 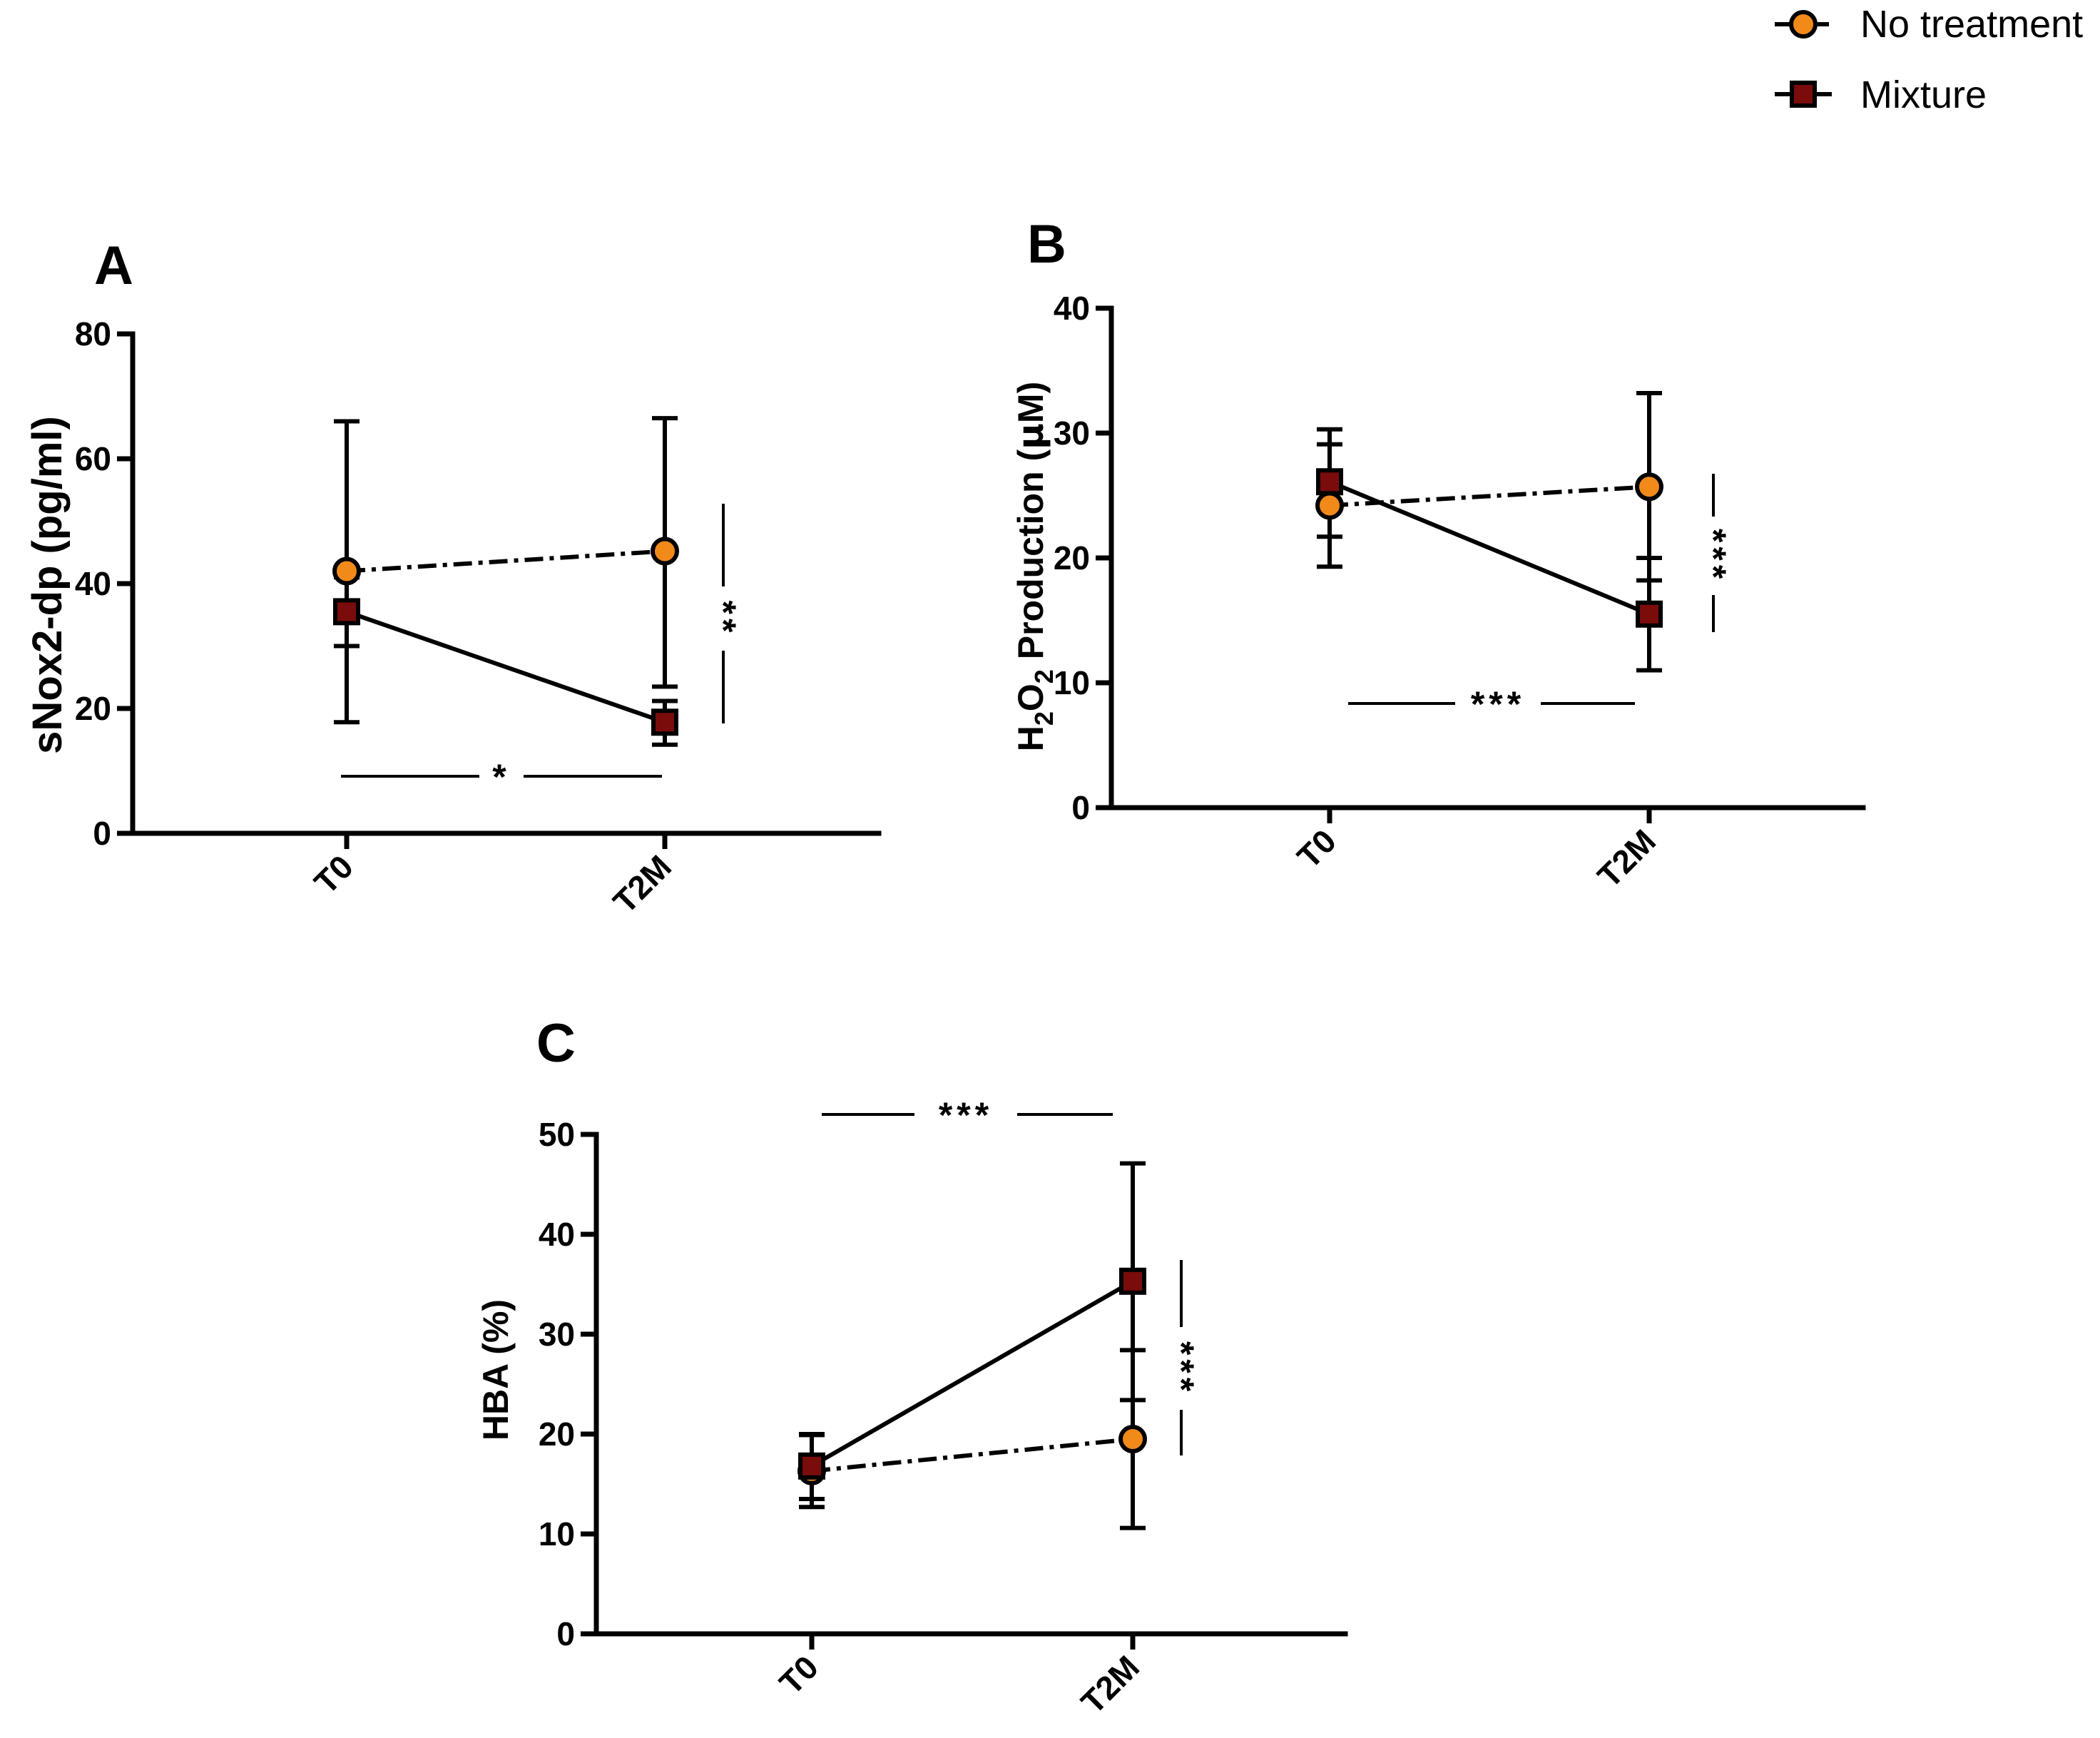 What do you see at coordinates (114, 265) in the screenshot?
I see `panel-letter-a: A` at bounding box center [114, 265].